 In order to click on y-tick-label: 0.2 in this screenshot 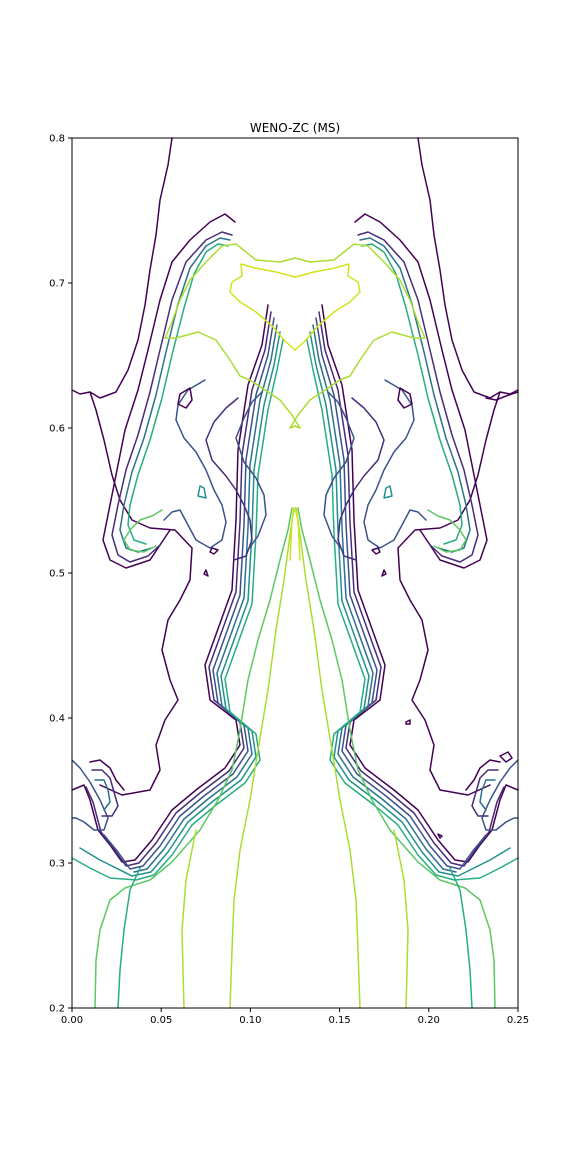, I will do `click(57, 1009)`.